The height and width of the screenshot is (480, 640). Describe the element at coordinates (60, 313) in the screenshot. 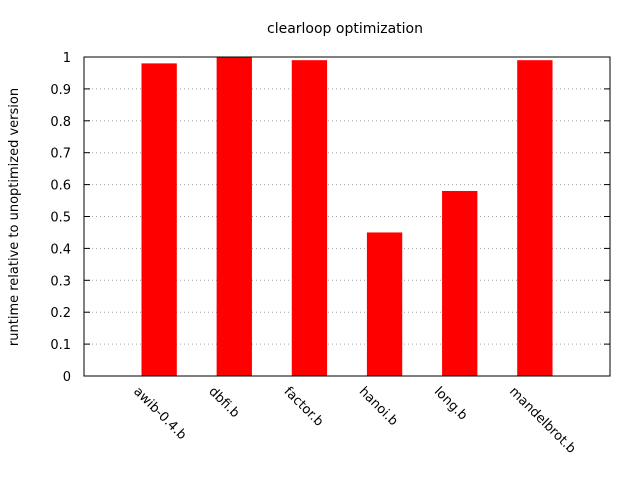

I see `y-tick-label: 0.2` at that location.